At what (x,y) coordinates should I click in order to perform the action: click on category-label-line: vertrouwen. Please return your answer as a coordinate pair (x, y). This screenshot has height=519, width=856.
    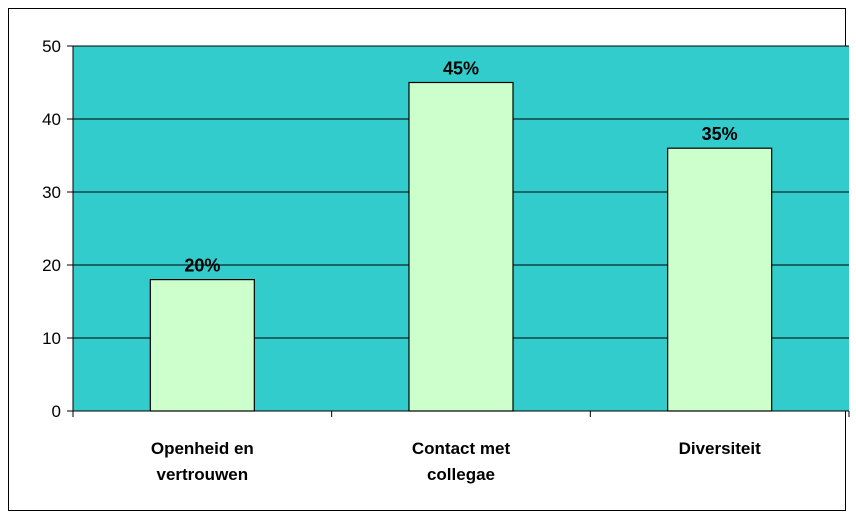
    Looking at the image, I should click on (203, 474).